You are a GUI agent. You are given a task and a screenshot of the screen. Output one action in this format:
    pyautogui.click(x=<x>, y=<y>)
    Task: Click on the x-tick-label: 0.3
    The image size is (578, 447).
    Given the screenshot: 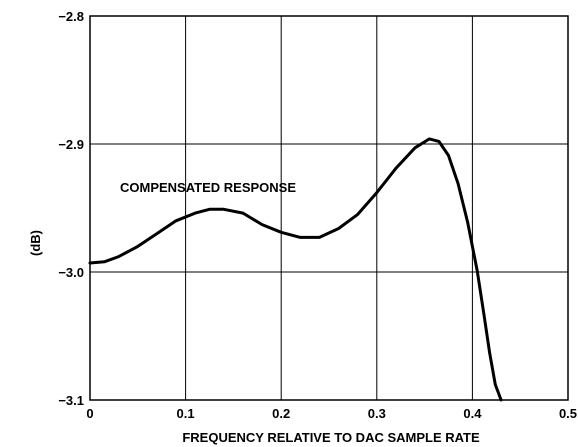 What is the action you would take?
    pyautogui.click(x=377, y=413)
    